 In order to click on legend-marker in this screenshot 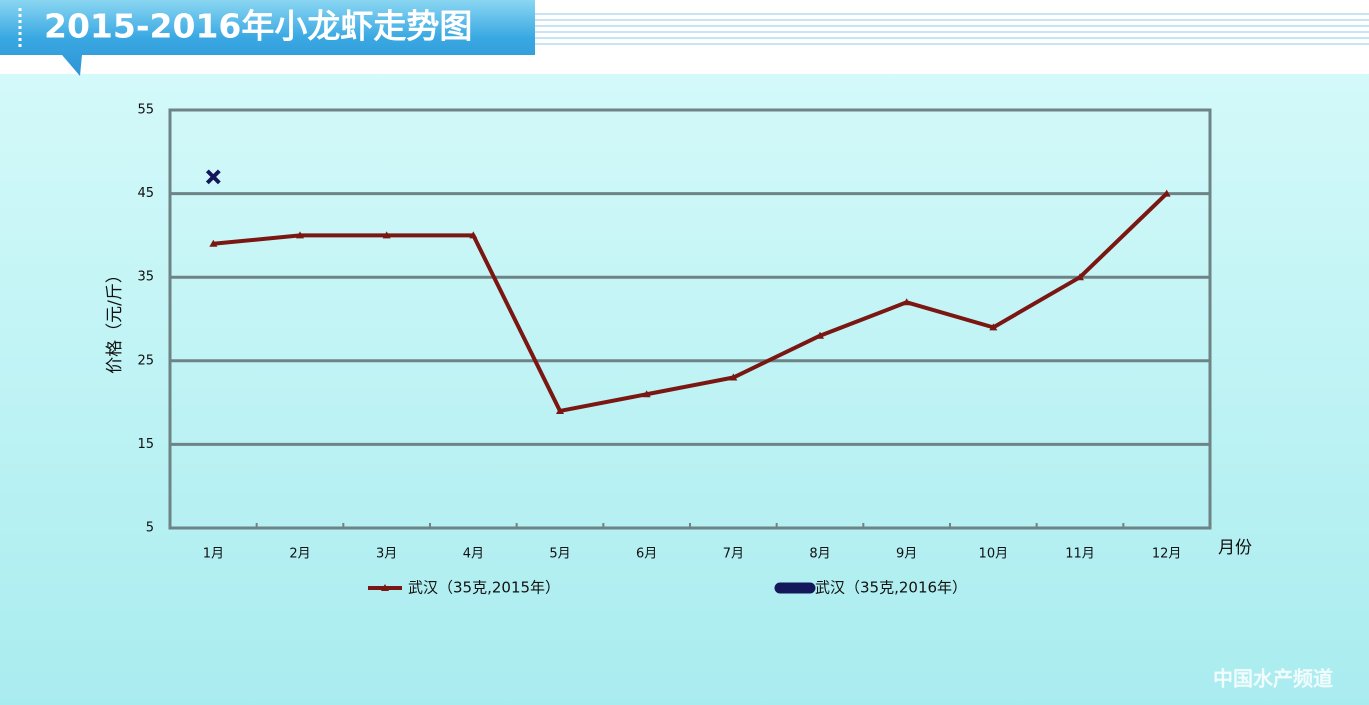, I will do `click(385, 587)`.